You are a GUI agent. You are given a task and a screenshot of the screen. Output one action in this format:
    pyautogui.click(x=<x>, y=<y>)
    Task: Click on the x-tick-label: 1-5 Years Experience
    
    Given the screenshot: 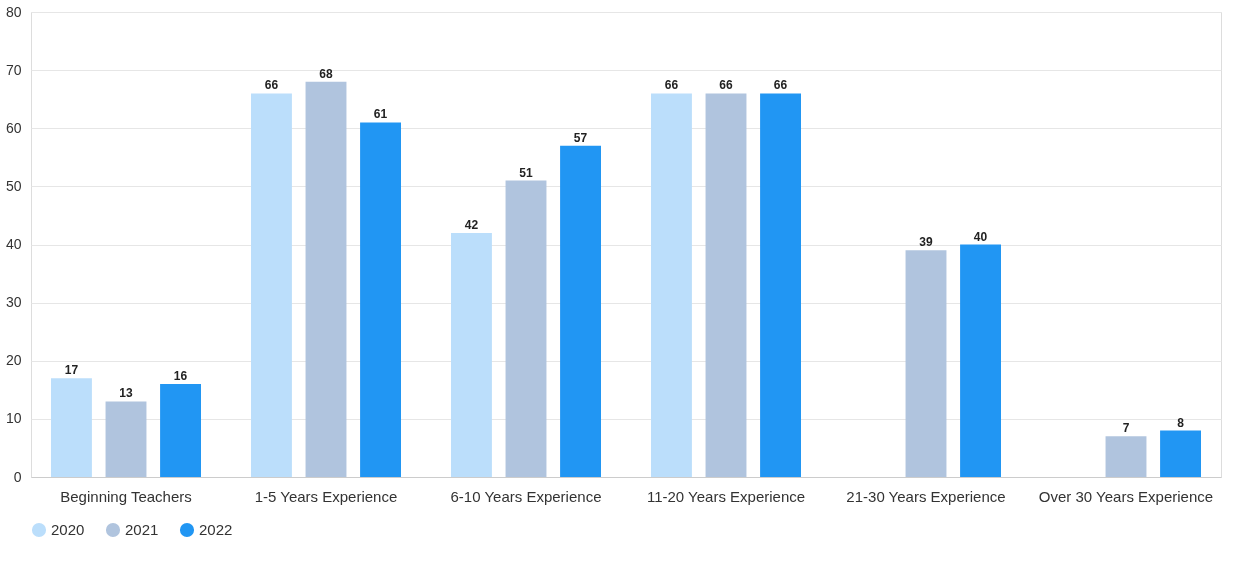 What is the action you would take?
    pyautogui.click(x=326, y=496)
    